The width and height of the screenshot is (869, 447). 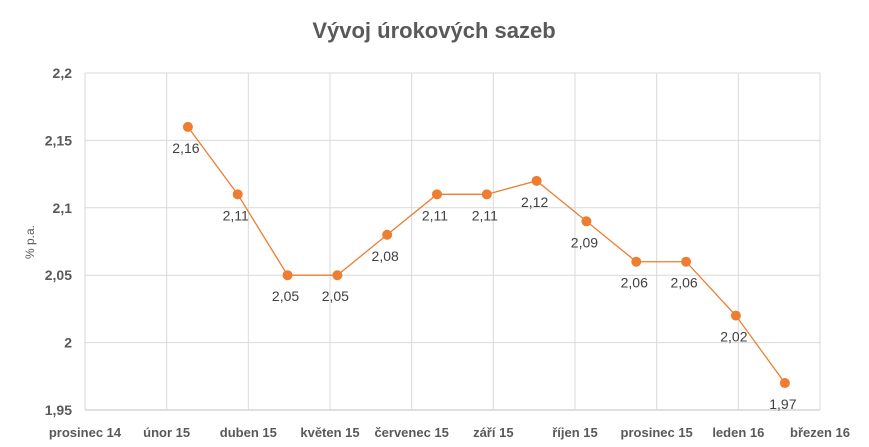 What do you see at coordinates (58, 275) in the screenshot?
I see `y-tick-label: 2,05` at bounding box center [58, 275].